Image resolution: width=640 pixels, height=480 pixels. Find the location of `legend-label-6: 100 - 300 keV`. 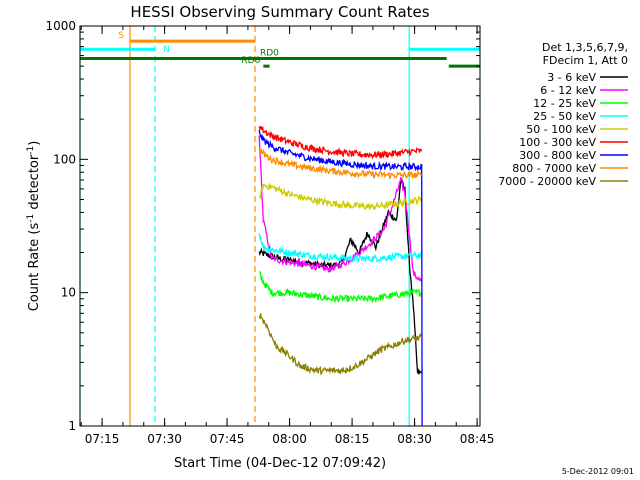

legend-label-6: 100 - 300 keV is located at coordinates (557, 142).